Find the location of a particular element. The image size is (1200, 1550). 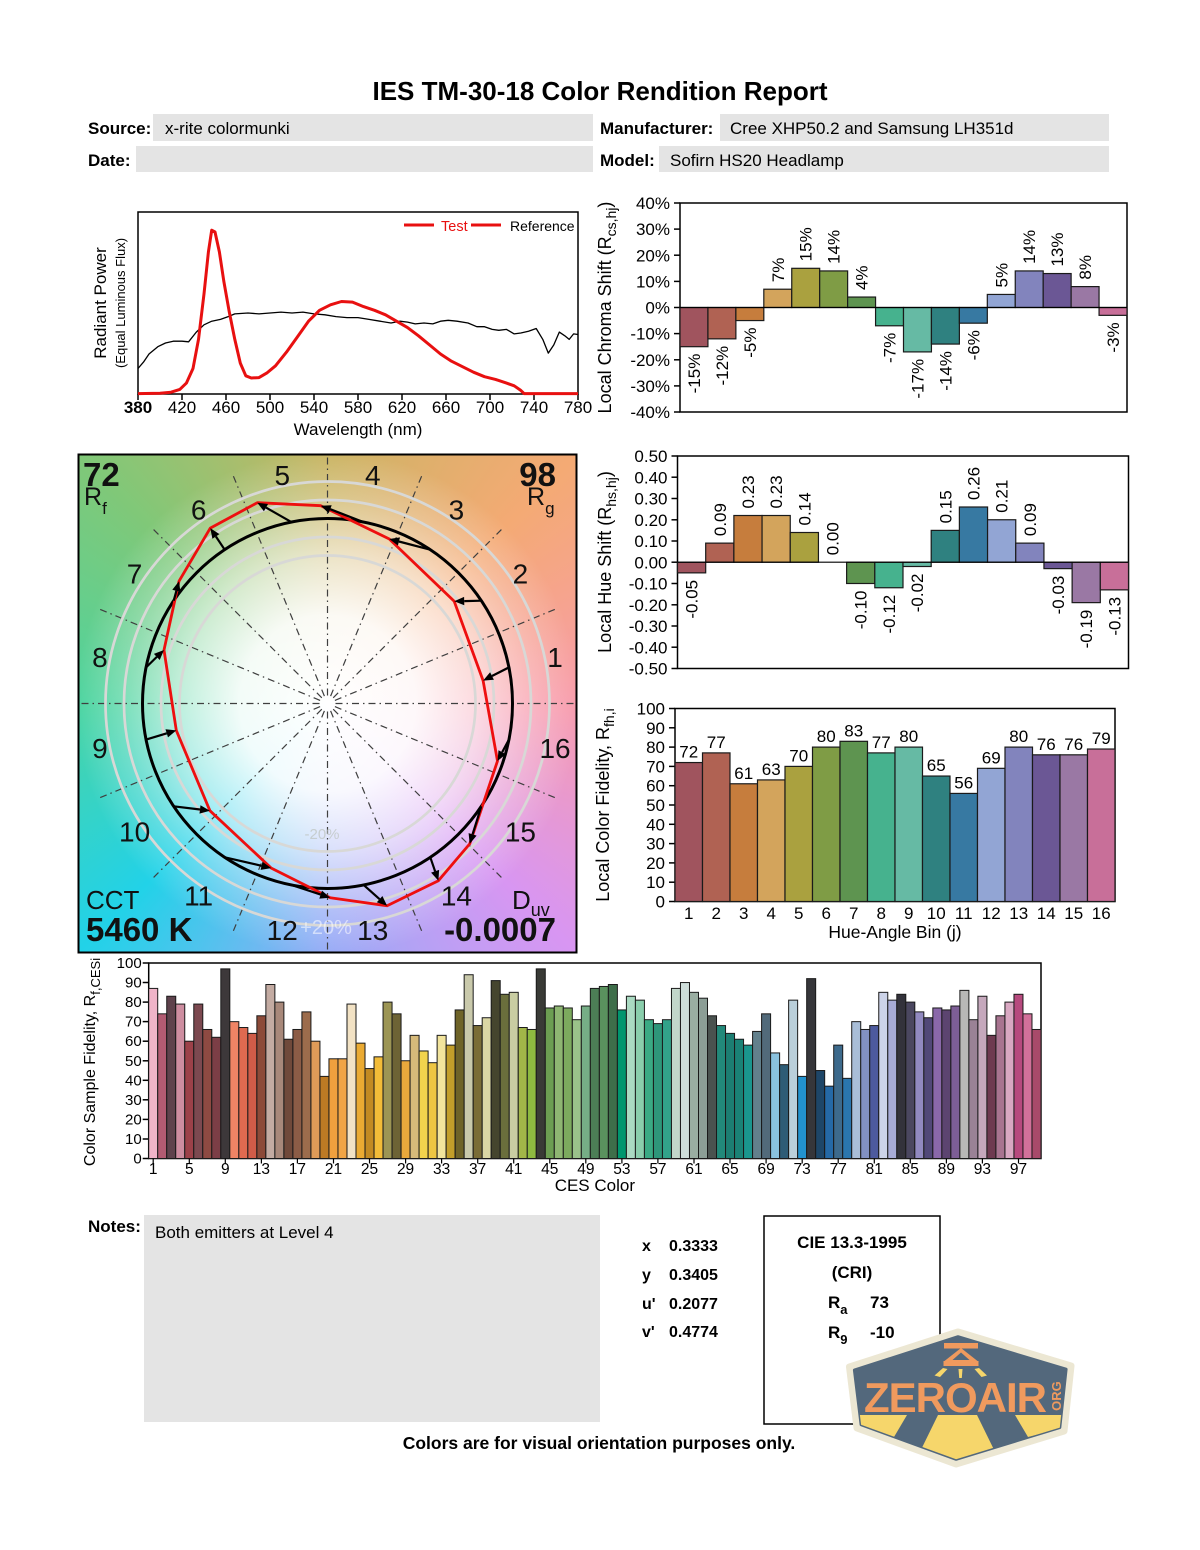

svg-text: 65 is located at coordinates (729, 1169).